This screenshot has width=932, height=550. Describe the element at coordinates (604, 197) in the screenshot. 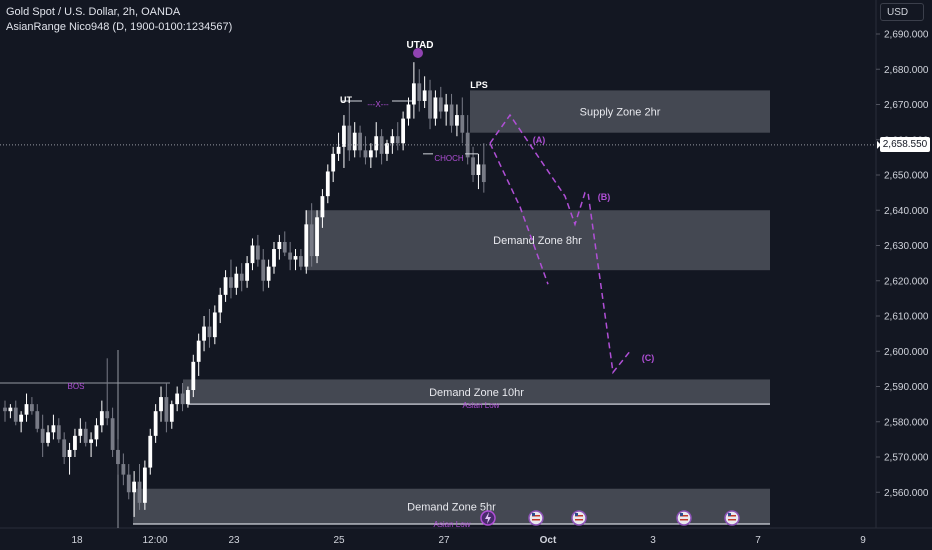

I see `wave-b-label: (B)` at that location.